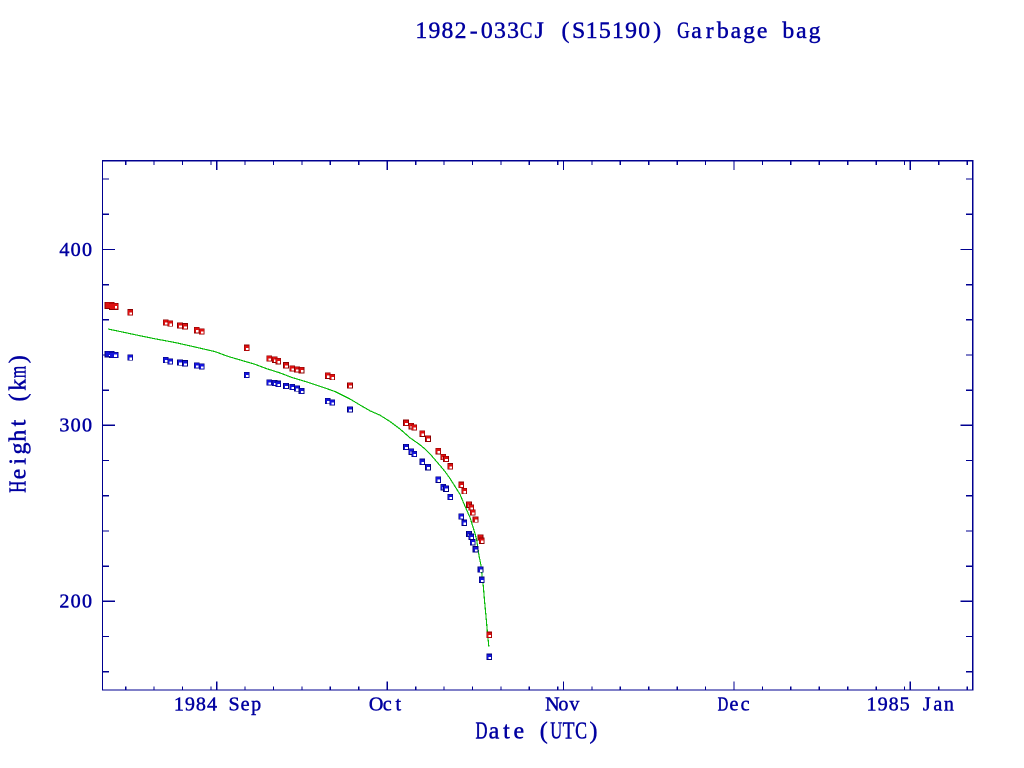  I want to click on svg-text: i, so click(18, 461).